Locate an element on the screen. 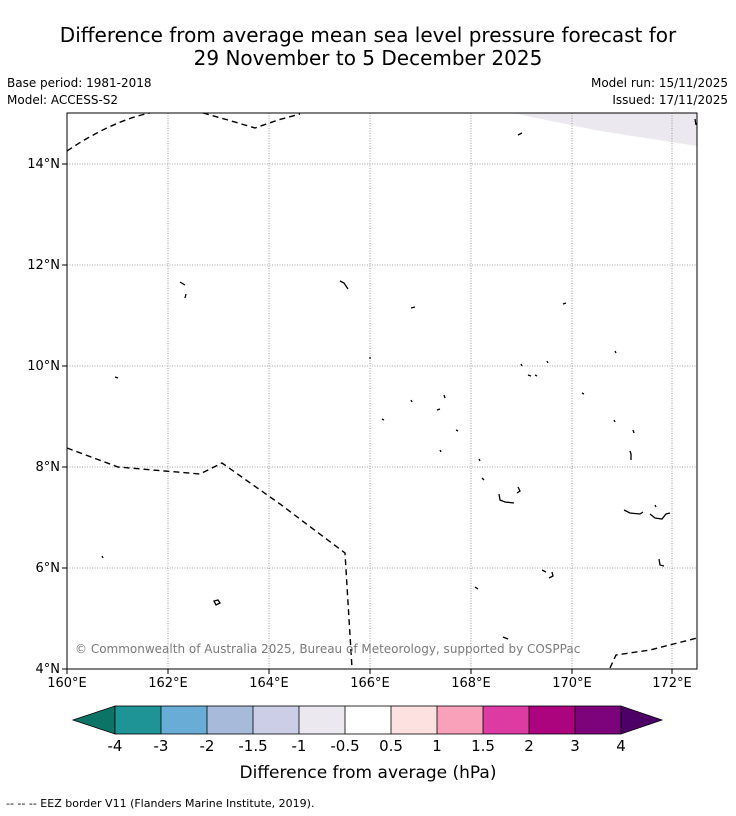  model-run: Model run: 15/11/2025 is located at coordinates (659, 83).